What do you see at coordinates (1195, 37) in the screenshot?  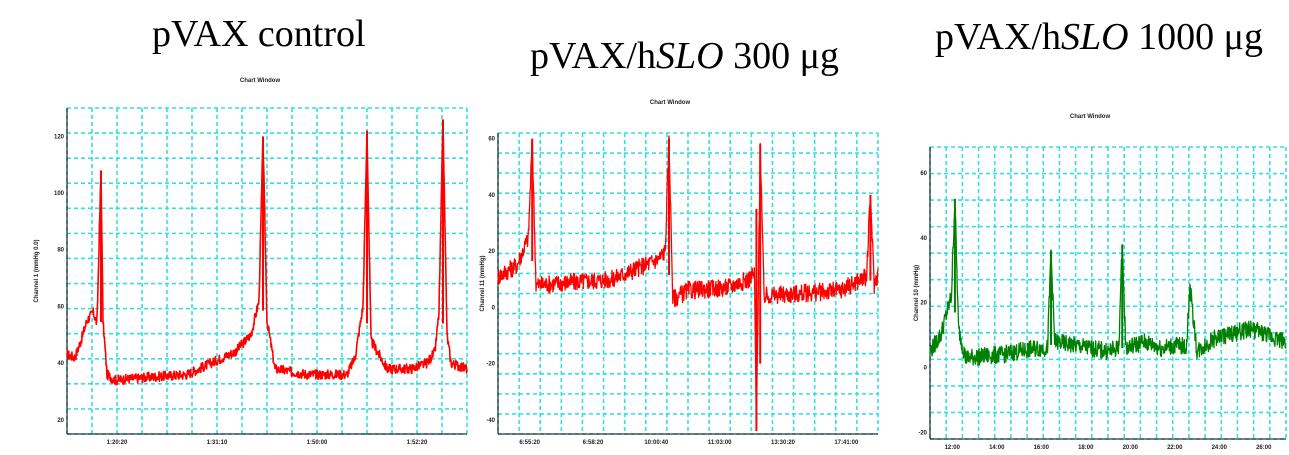 I see `heading-right-suffix: 1000 μg` at bounding box center [1195, 37].